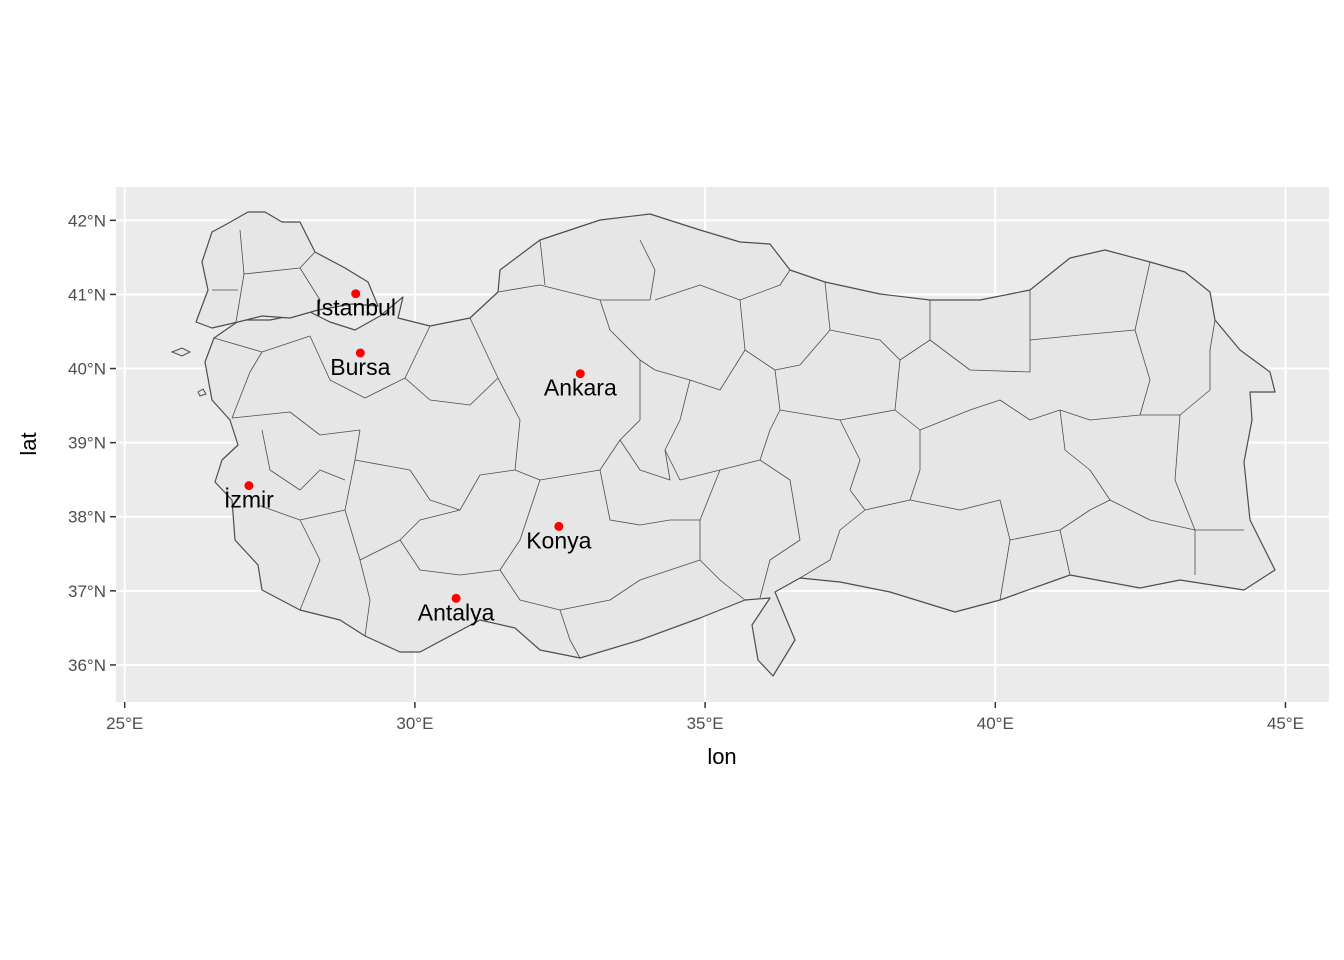 This screenshot has width=1344, height=960. I want to click on x-tick-label: 35°E, so click(705, 723).